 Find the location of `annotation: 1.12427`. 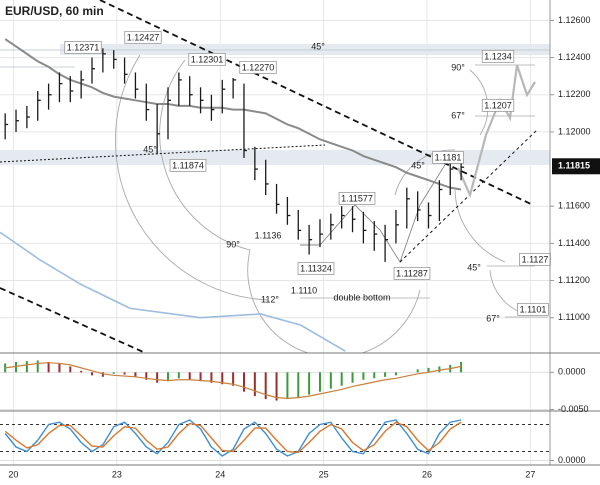

annotation: 1.12427 is located at coordinates (143, 37).